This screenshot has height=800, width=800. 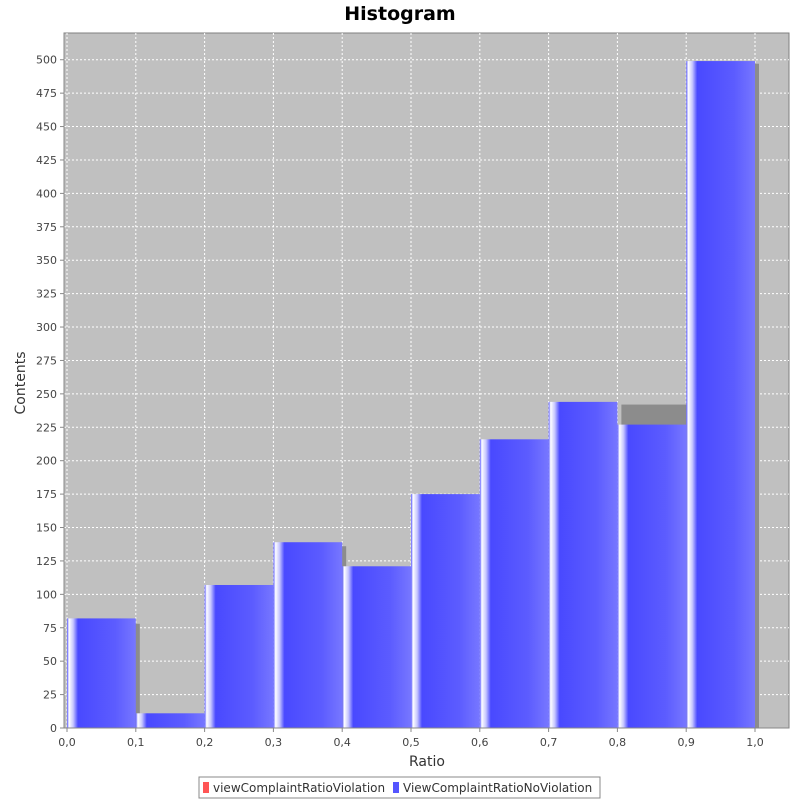 What do you see at coordinates (136, 742) in the screenshot?
I see `x-tick-label: 0,1` at bounding box center [136, 742].